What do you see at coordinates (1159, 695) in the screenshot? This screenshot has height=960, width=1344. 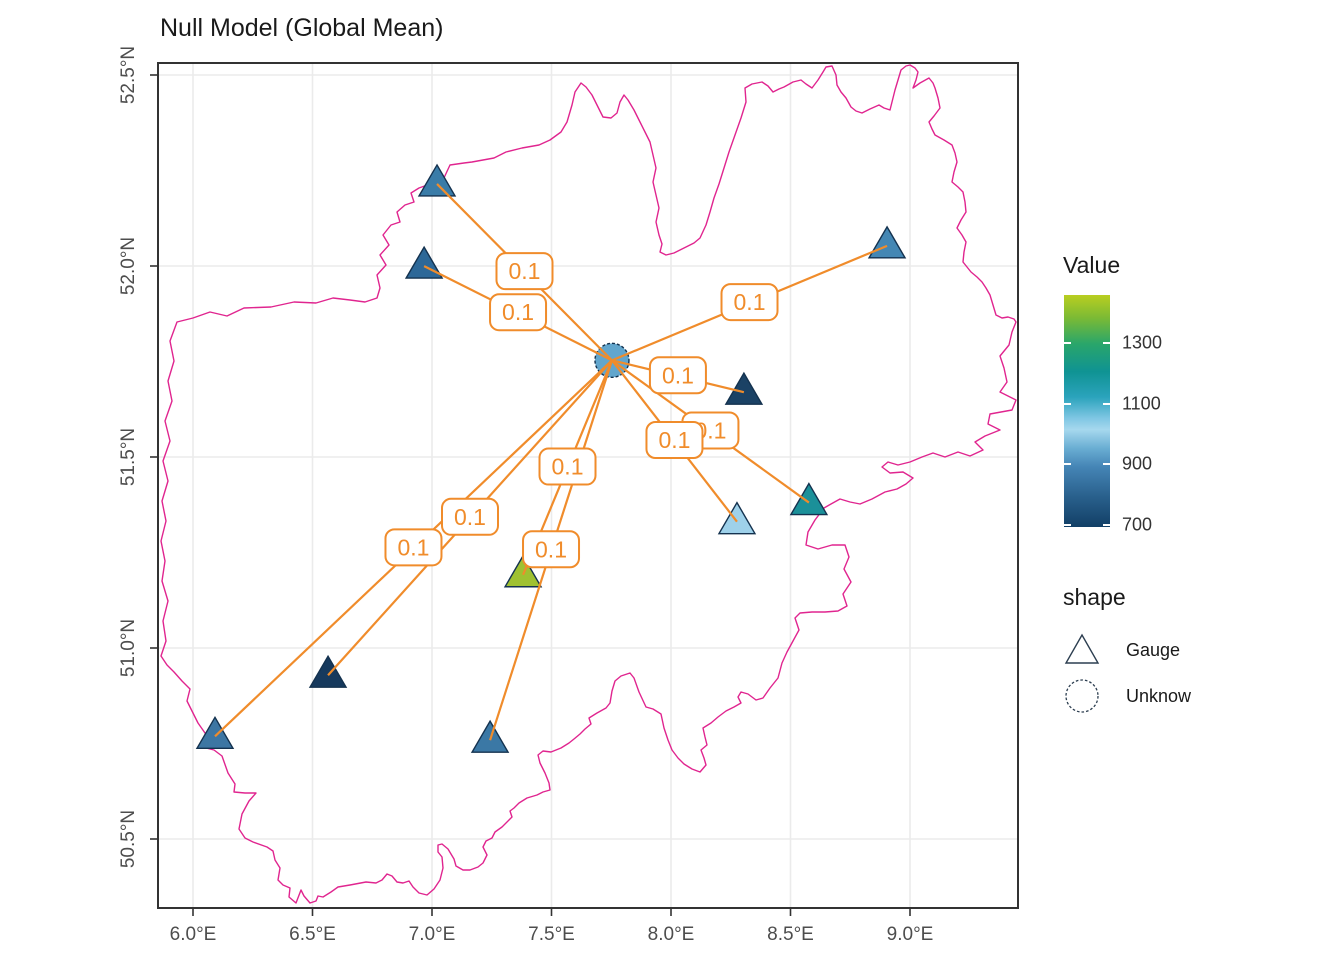 I see `legend-label-unknow: Unknow` at bounding box center [1159, 695].